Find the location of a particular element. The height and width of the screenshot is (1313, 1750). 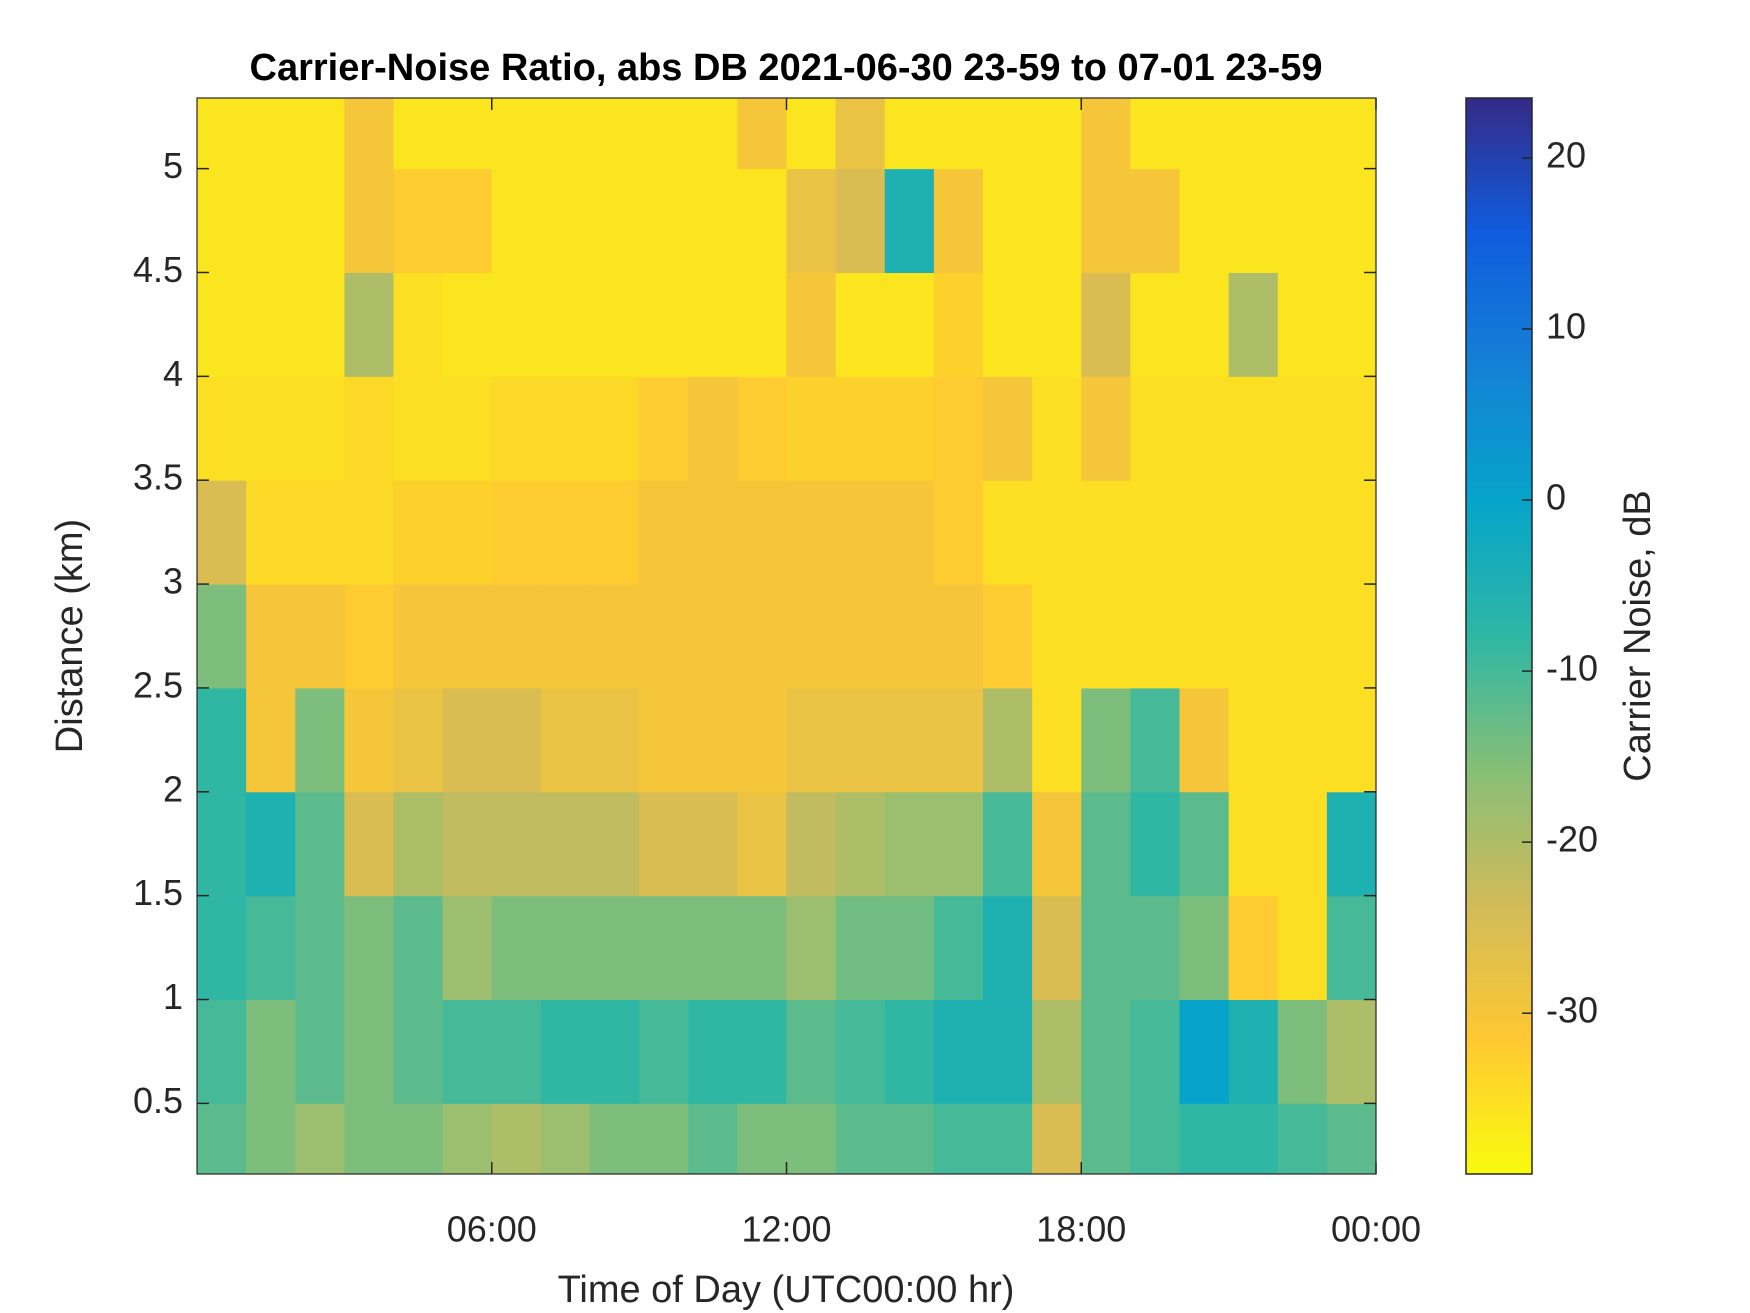

colorbar-tick-label: 10 is located at coordinates (1566, 325).